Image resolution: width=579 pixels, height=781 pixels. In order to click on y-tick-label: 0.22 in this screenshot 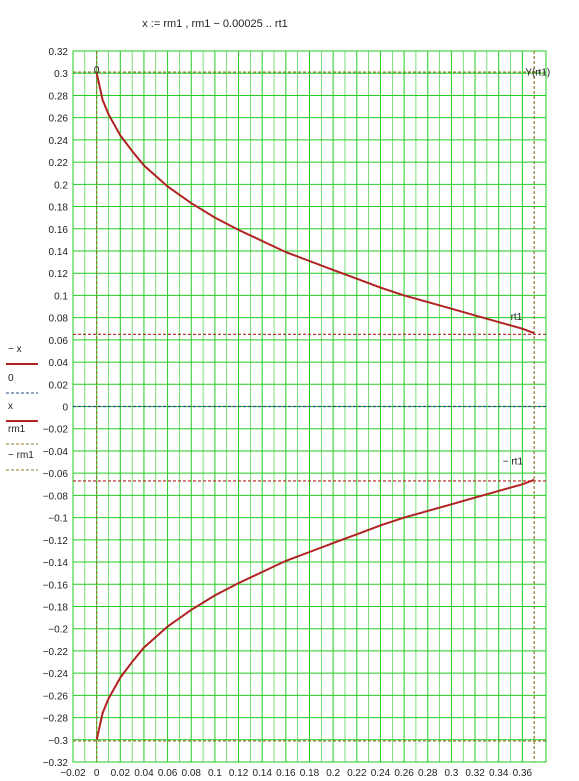, I will do `click(59, 163)`.